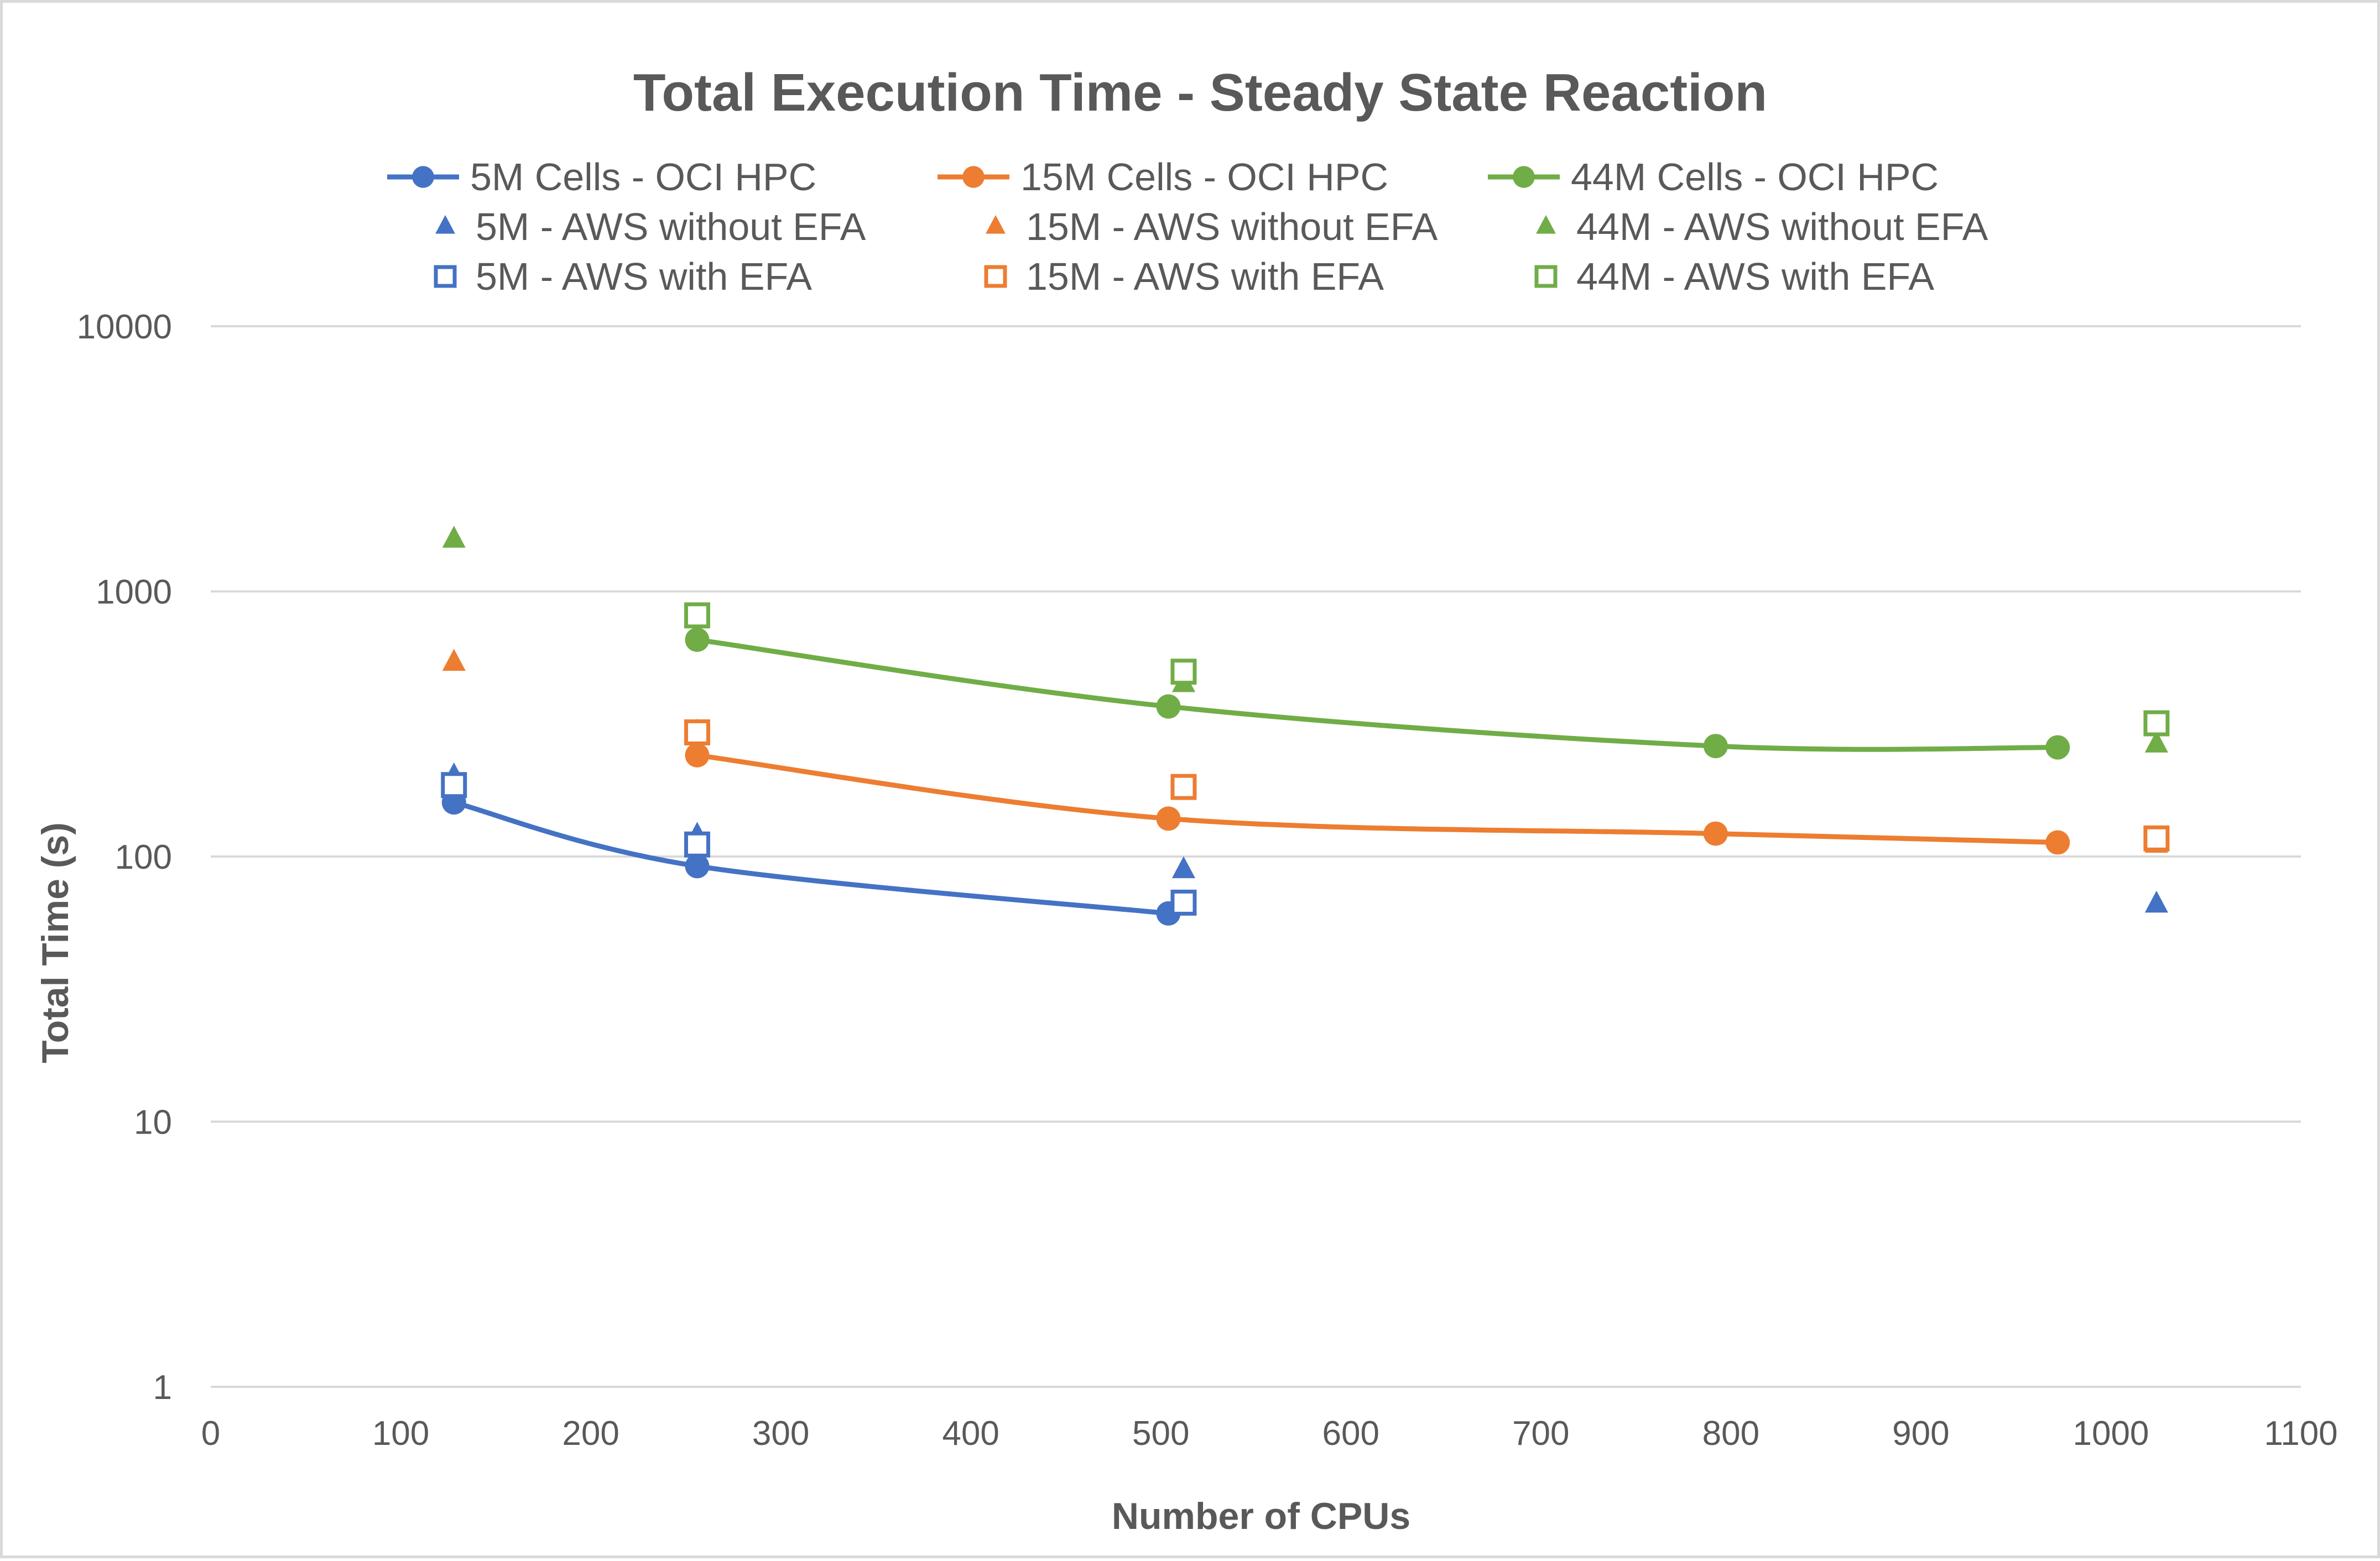 This screenshot has width=2380, height=1561. Describe the element at coordinates (55, 942) in the screenshot. I see `y-axis-title: Total Time (s)` at that location.